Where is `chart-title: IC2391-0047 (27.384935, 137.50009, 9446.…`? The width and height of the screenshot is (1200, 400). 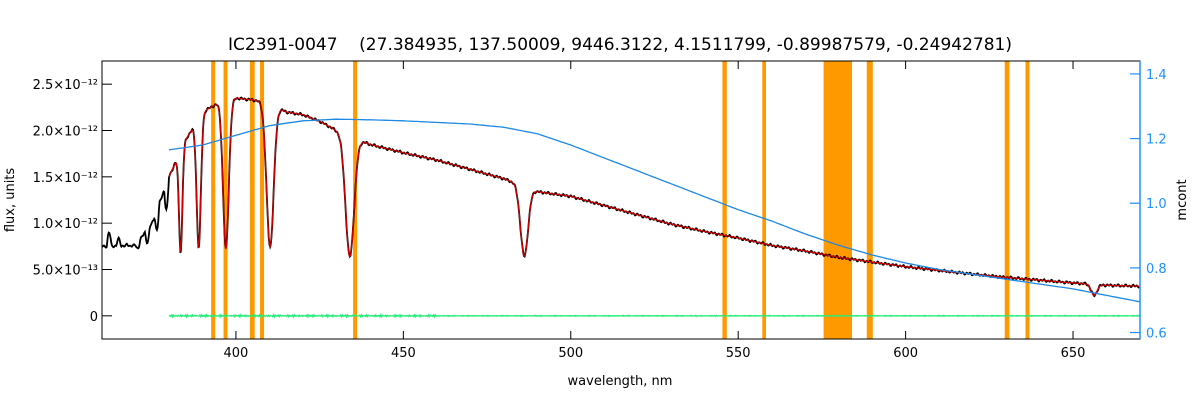
chart-title: IC2391-0047 (27.384935, 137.50009, 9446.… is located at coordinates (620, 45).